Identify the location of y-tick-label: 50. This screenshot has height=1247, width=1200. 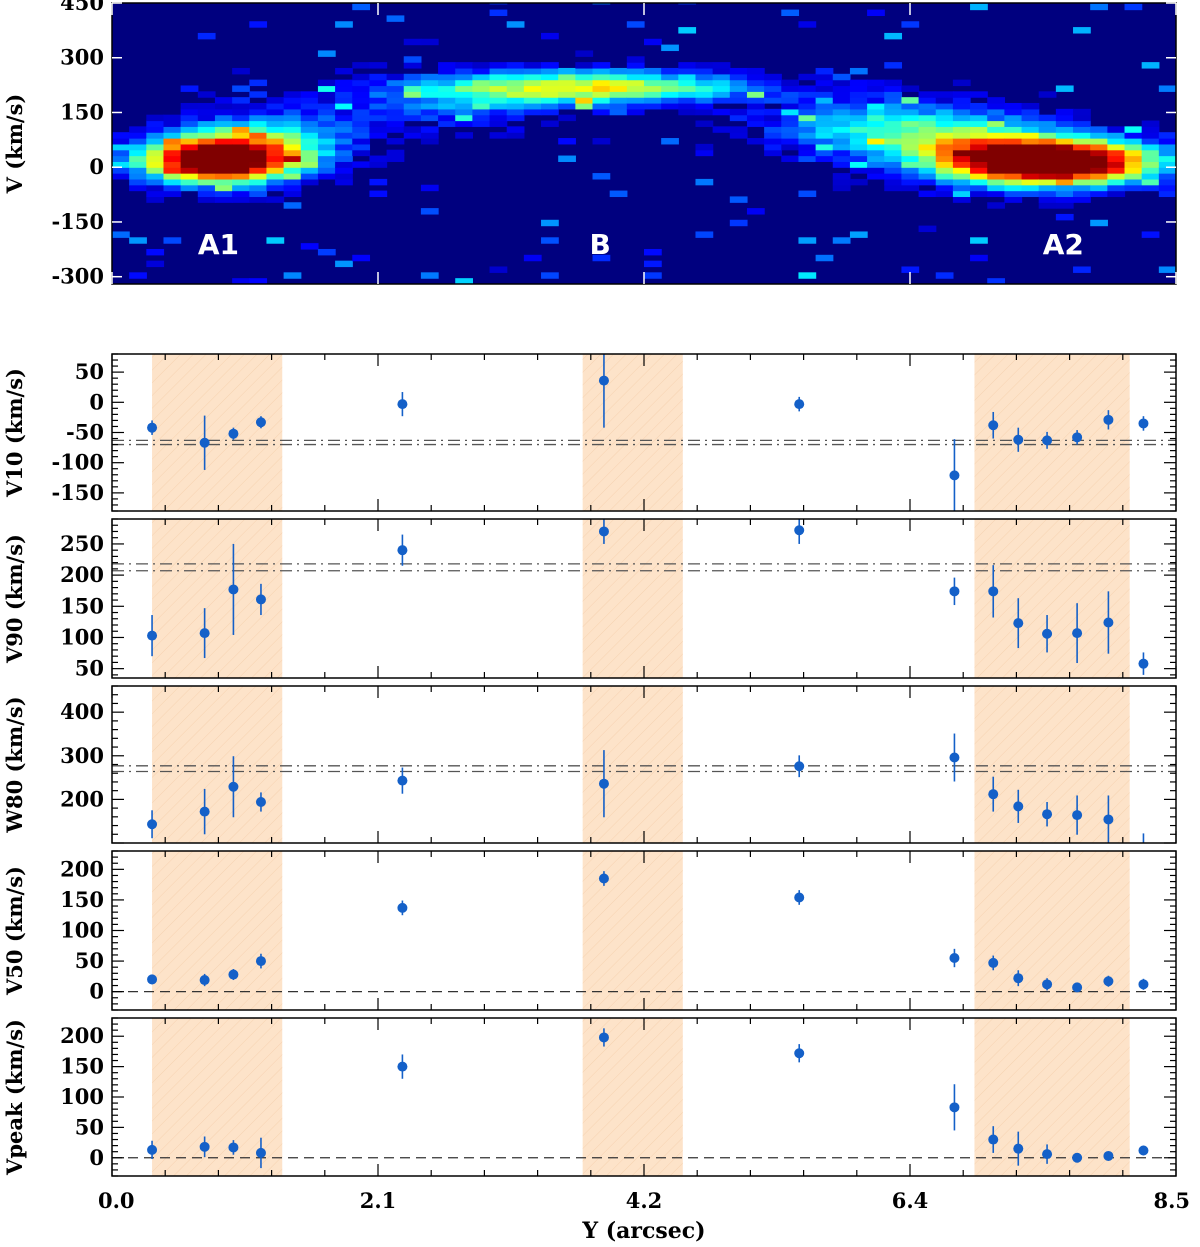
(89, 1126).